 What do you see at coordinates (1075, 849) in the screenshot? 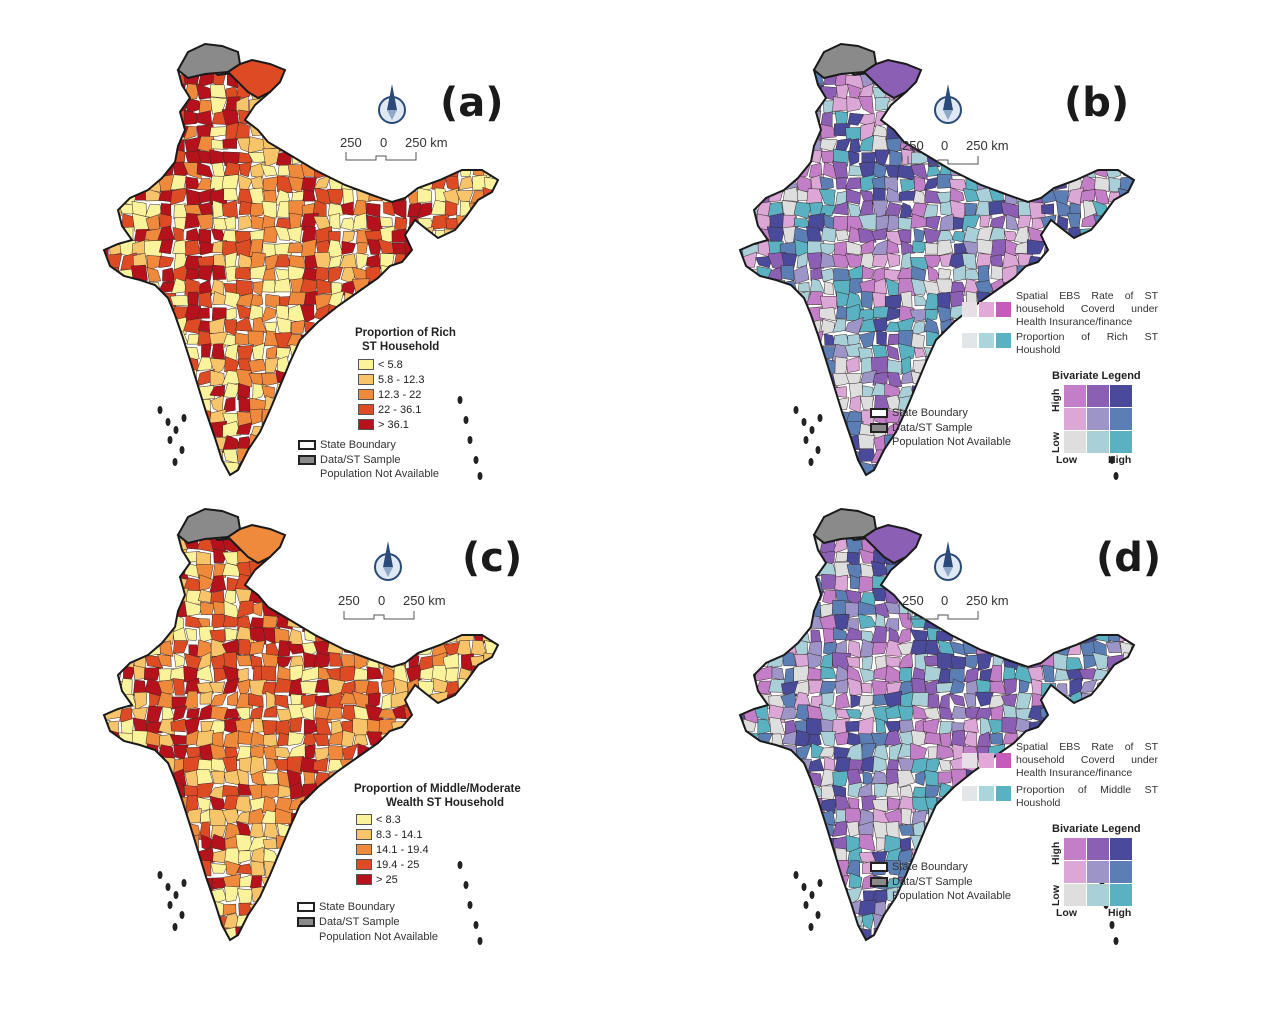
I see `biv-grid-cell` at bounding box center [1075, 849].